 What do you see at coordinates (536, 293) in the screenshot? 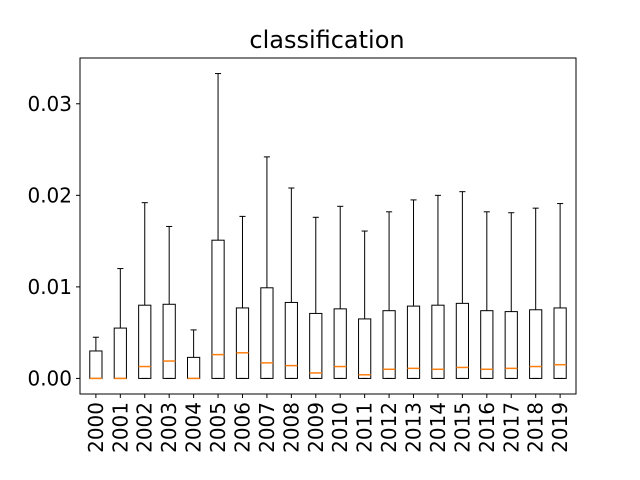
I see `box-2018` at bounding box center [536, 293].